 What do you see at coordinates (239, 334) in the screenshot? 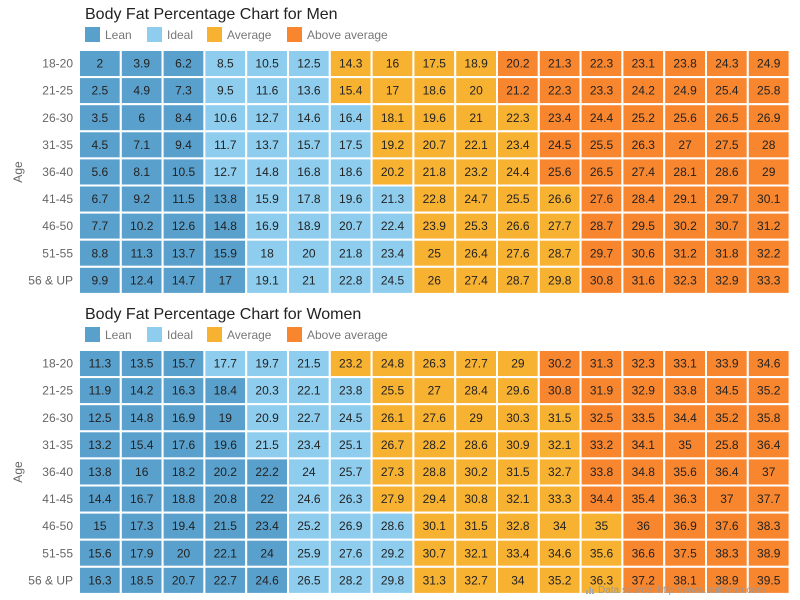
I see `legend-item-average: Average` at bounding box center [239, 334].